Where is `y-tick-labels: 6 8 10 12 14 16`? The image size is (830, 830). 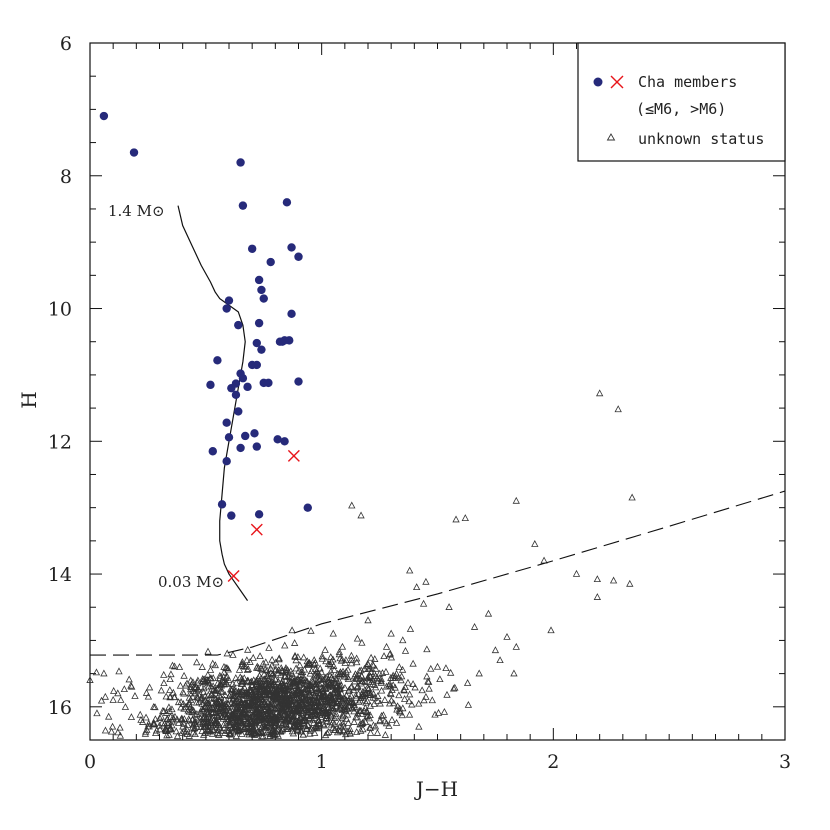 y-tick-labels: 6 8 10 12 14 16 is located at coordinates (60, 376).